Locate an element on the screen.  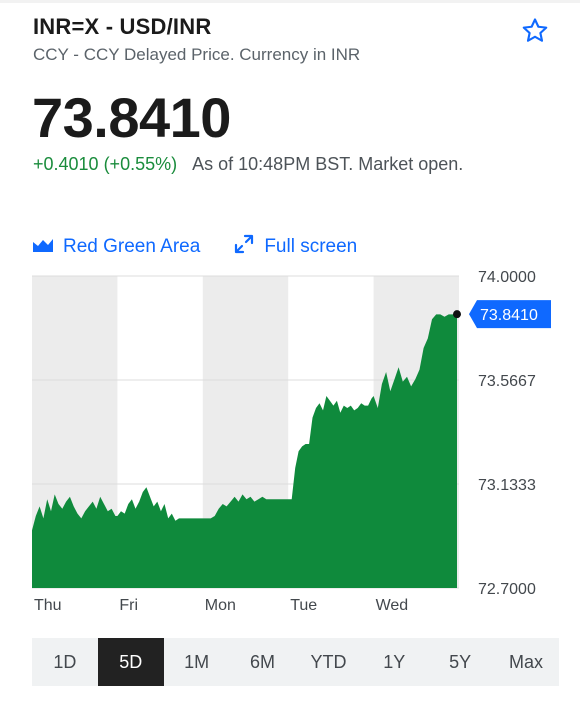
chart-type-button: Red Green Area is located at coordinates (116, 247).